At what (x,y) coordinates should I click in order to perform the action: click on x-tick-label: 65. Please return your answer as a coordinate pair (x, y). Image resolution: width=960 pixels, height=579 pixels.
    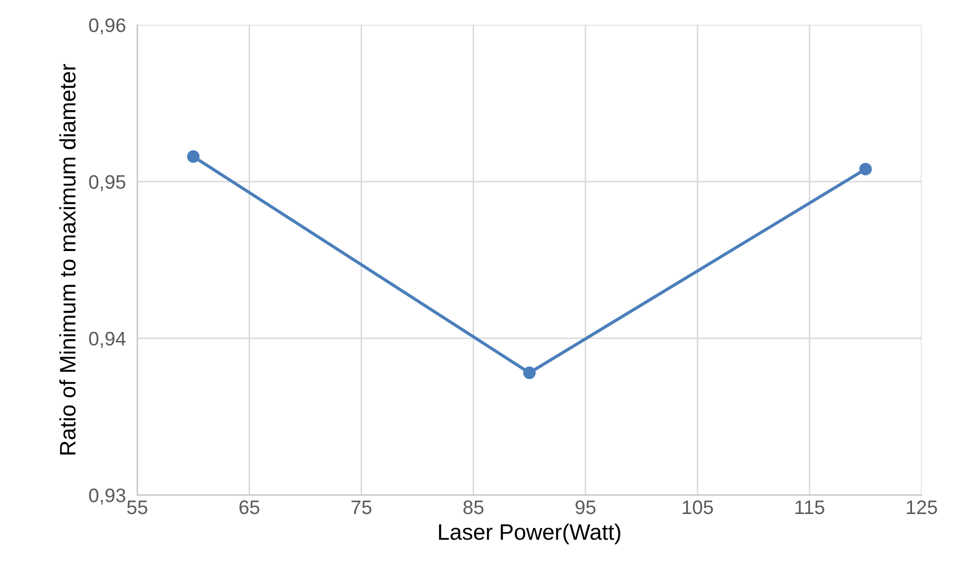
    Looking at the image, I should click on (250, 507).